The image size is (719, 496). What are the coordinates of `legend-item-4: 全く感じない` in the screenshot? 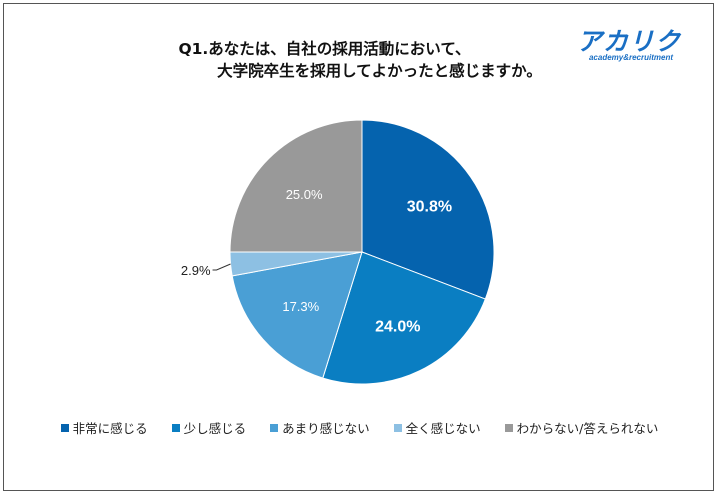 It's located at (437, 427).